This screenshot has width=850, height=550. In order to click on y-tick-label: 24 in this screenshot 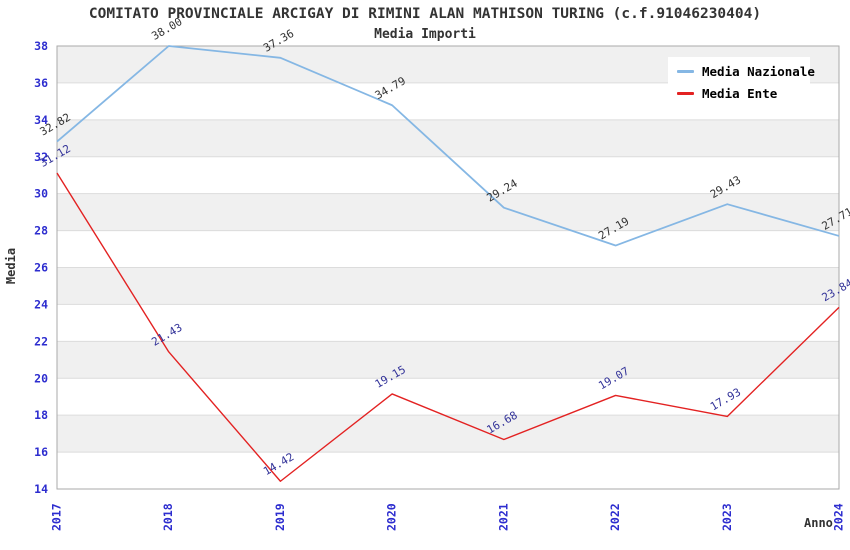, I will do `click(41, 304)`.